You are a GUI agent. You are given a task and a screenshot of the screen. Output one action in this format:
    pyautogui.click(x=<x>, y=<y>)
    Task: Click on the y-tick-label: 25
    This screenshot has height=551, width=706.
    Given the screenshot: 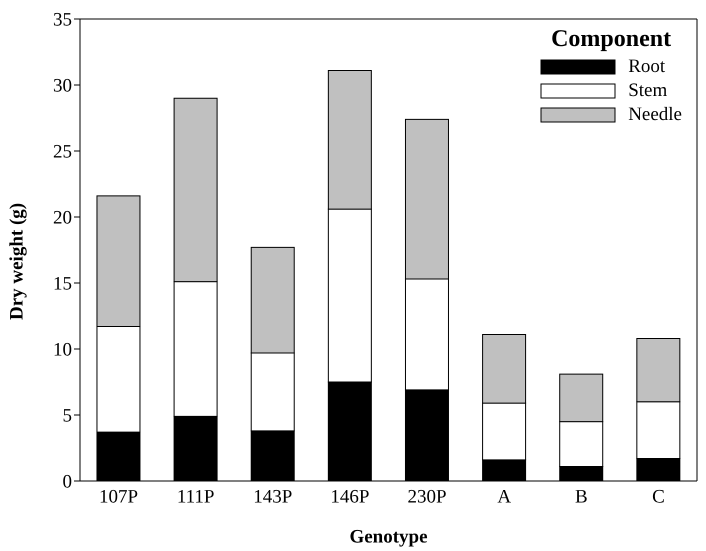 What is the action you would take?
    pyautogui.click(x=62, y=152)
    